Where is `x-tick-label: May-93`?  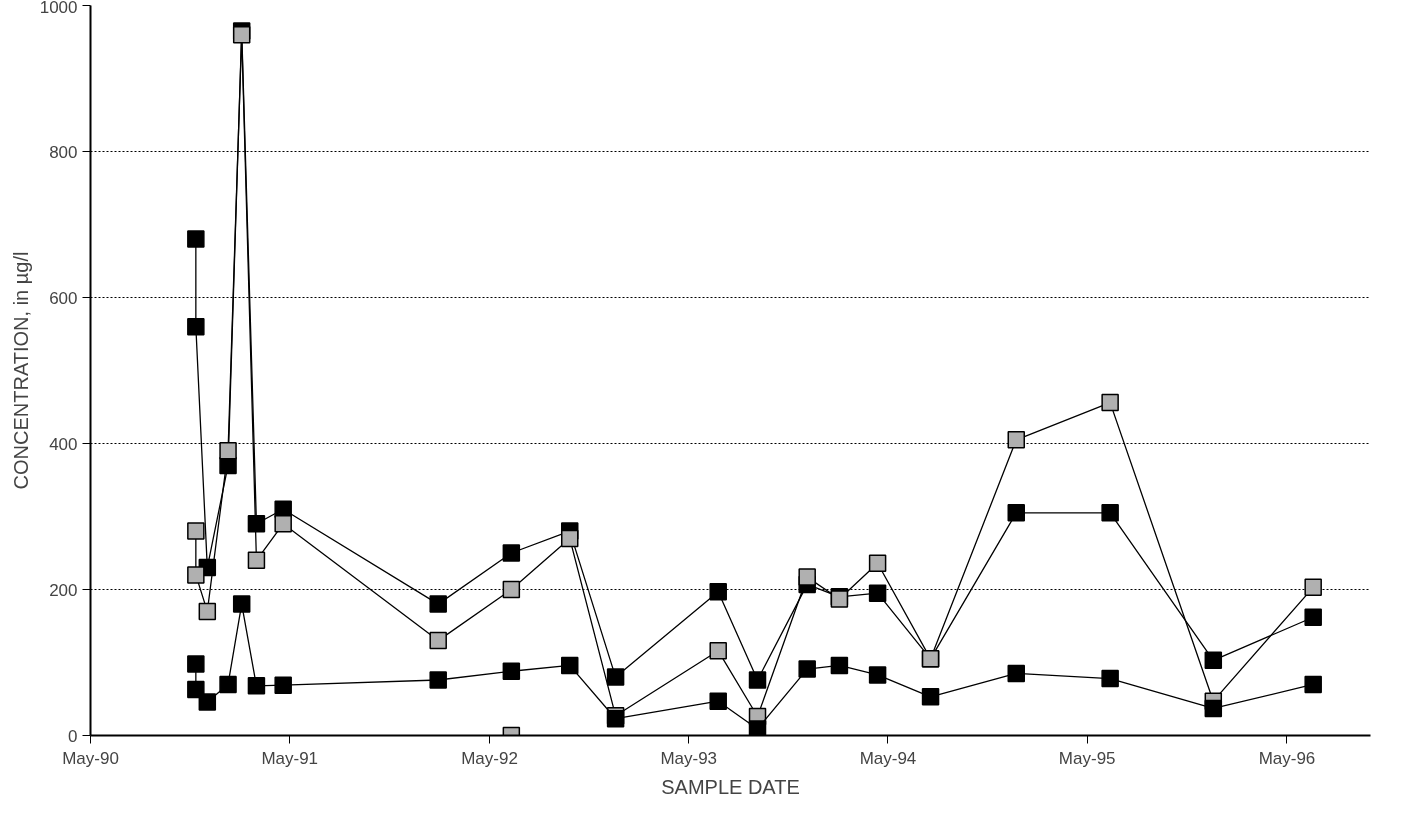 x-tick-label: May-93 is located at coordinates (689, 758).